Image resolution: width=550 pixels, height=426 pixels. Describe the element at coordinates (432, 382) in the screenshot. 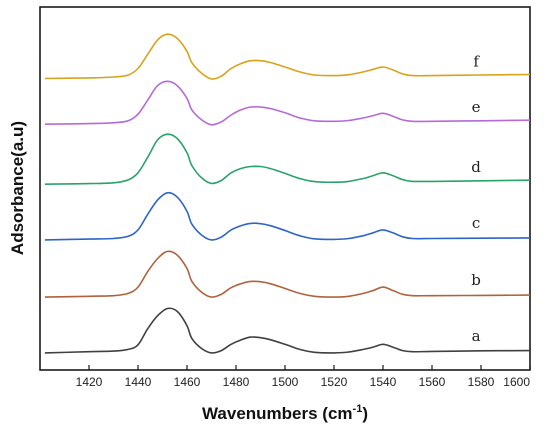

I see `x-tick-label: 1560` at that location.